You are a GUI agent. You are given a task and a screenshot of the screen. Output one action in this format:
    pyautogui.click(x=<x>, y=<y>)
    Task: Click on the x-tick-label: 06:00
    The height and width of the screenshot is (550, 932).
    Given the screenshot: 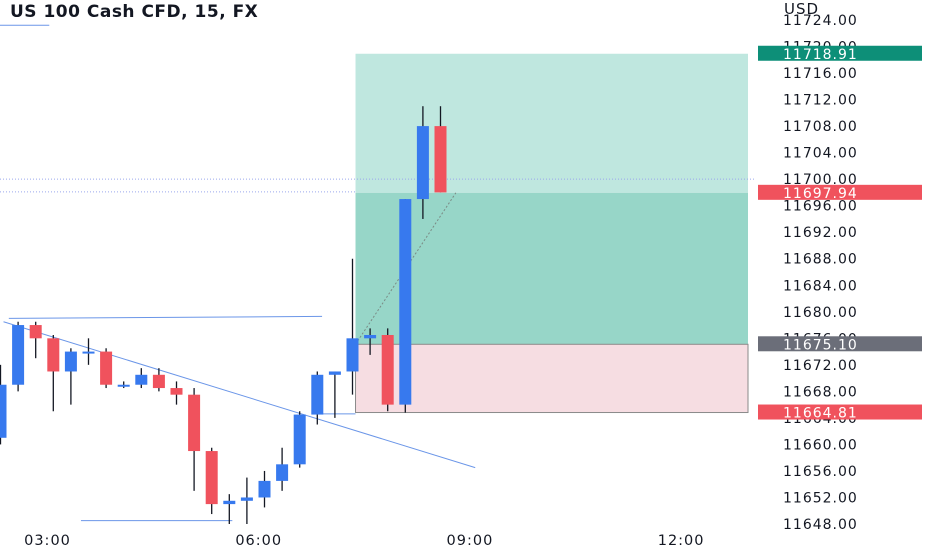 What is the action you would take?
    pyautogui.click(x=258, y=541)
    